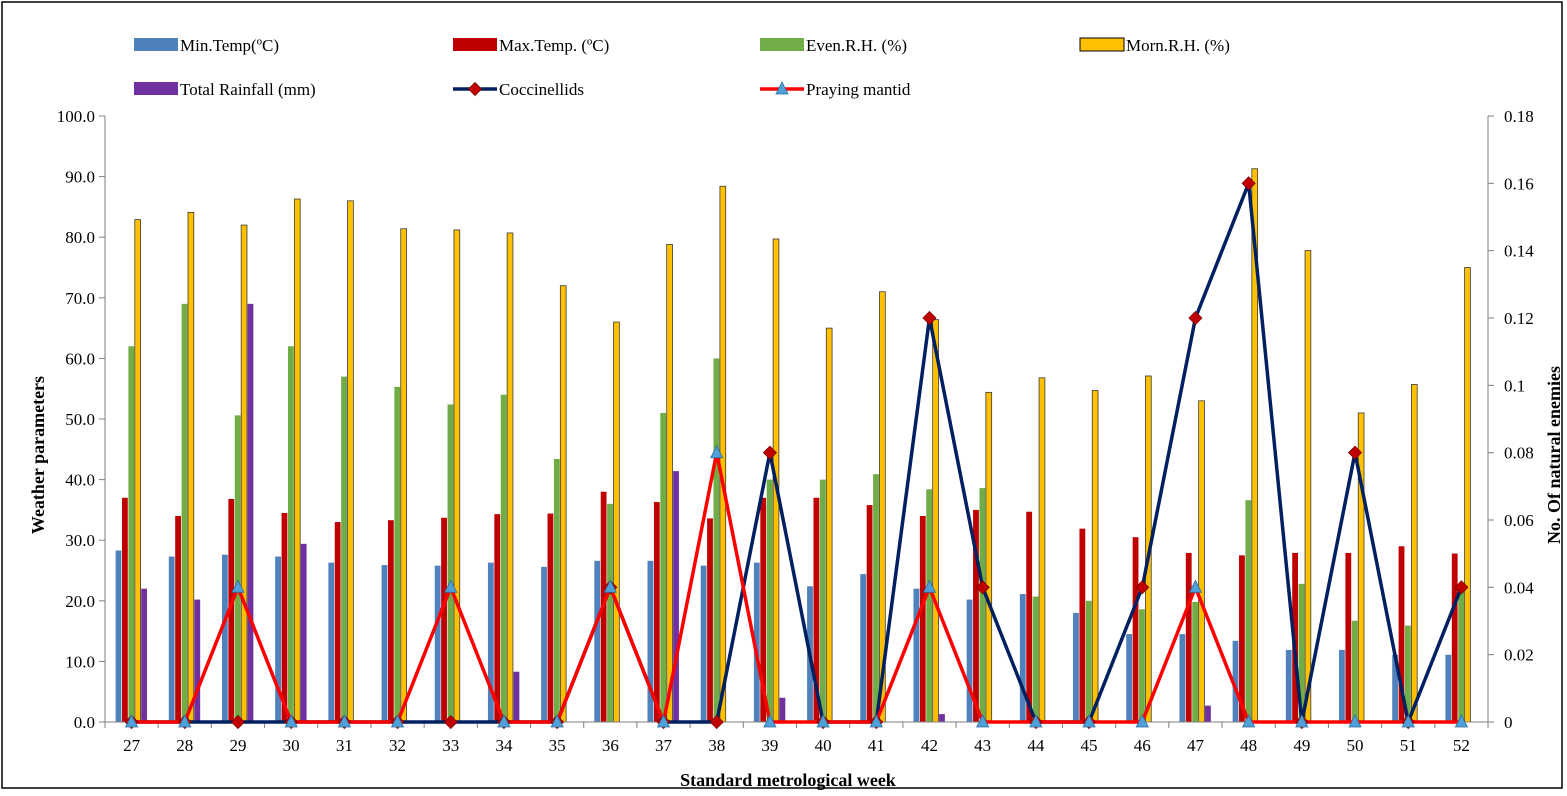 This screenshot has height=796, width=1567. Describe the element at coordinates (248, 89) in the screenshot. I see `legend-label: Total Rainfall (mm)` at that location.